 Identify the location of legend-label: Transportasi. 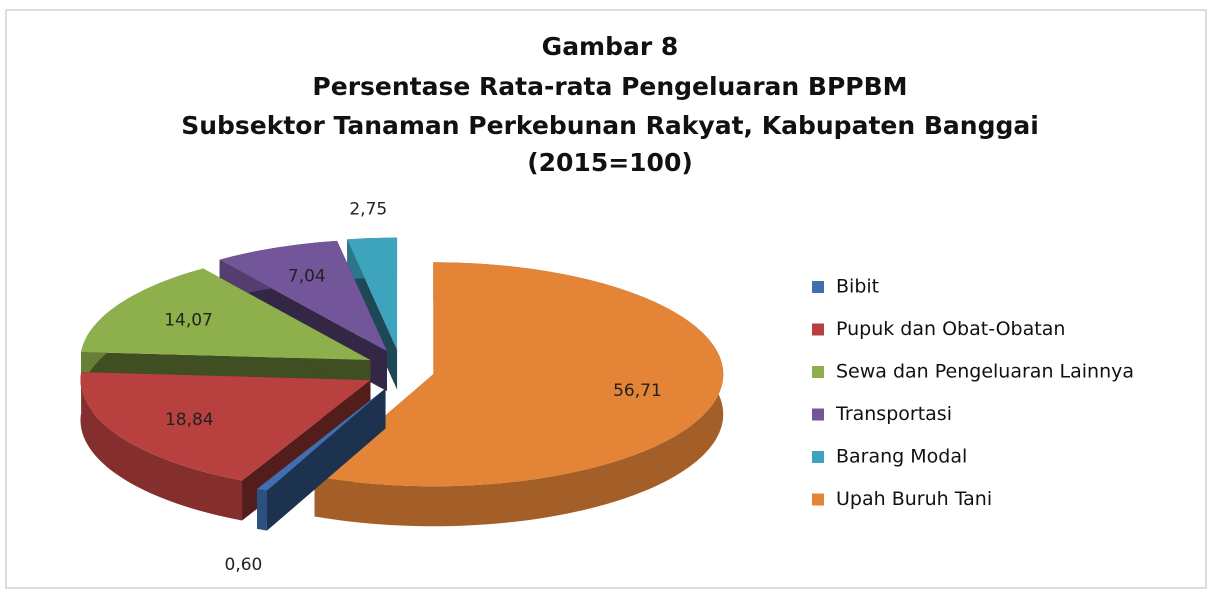
(893, 414).